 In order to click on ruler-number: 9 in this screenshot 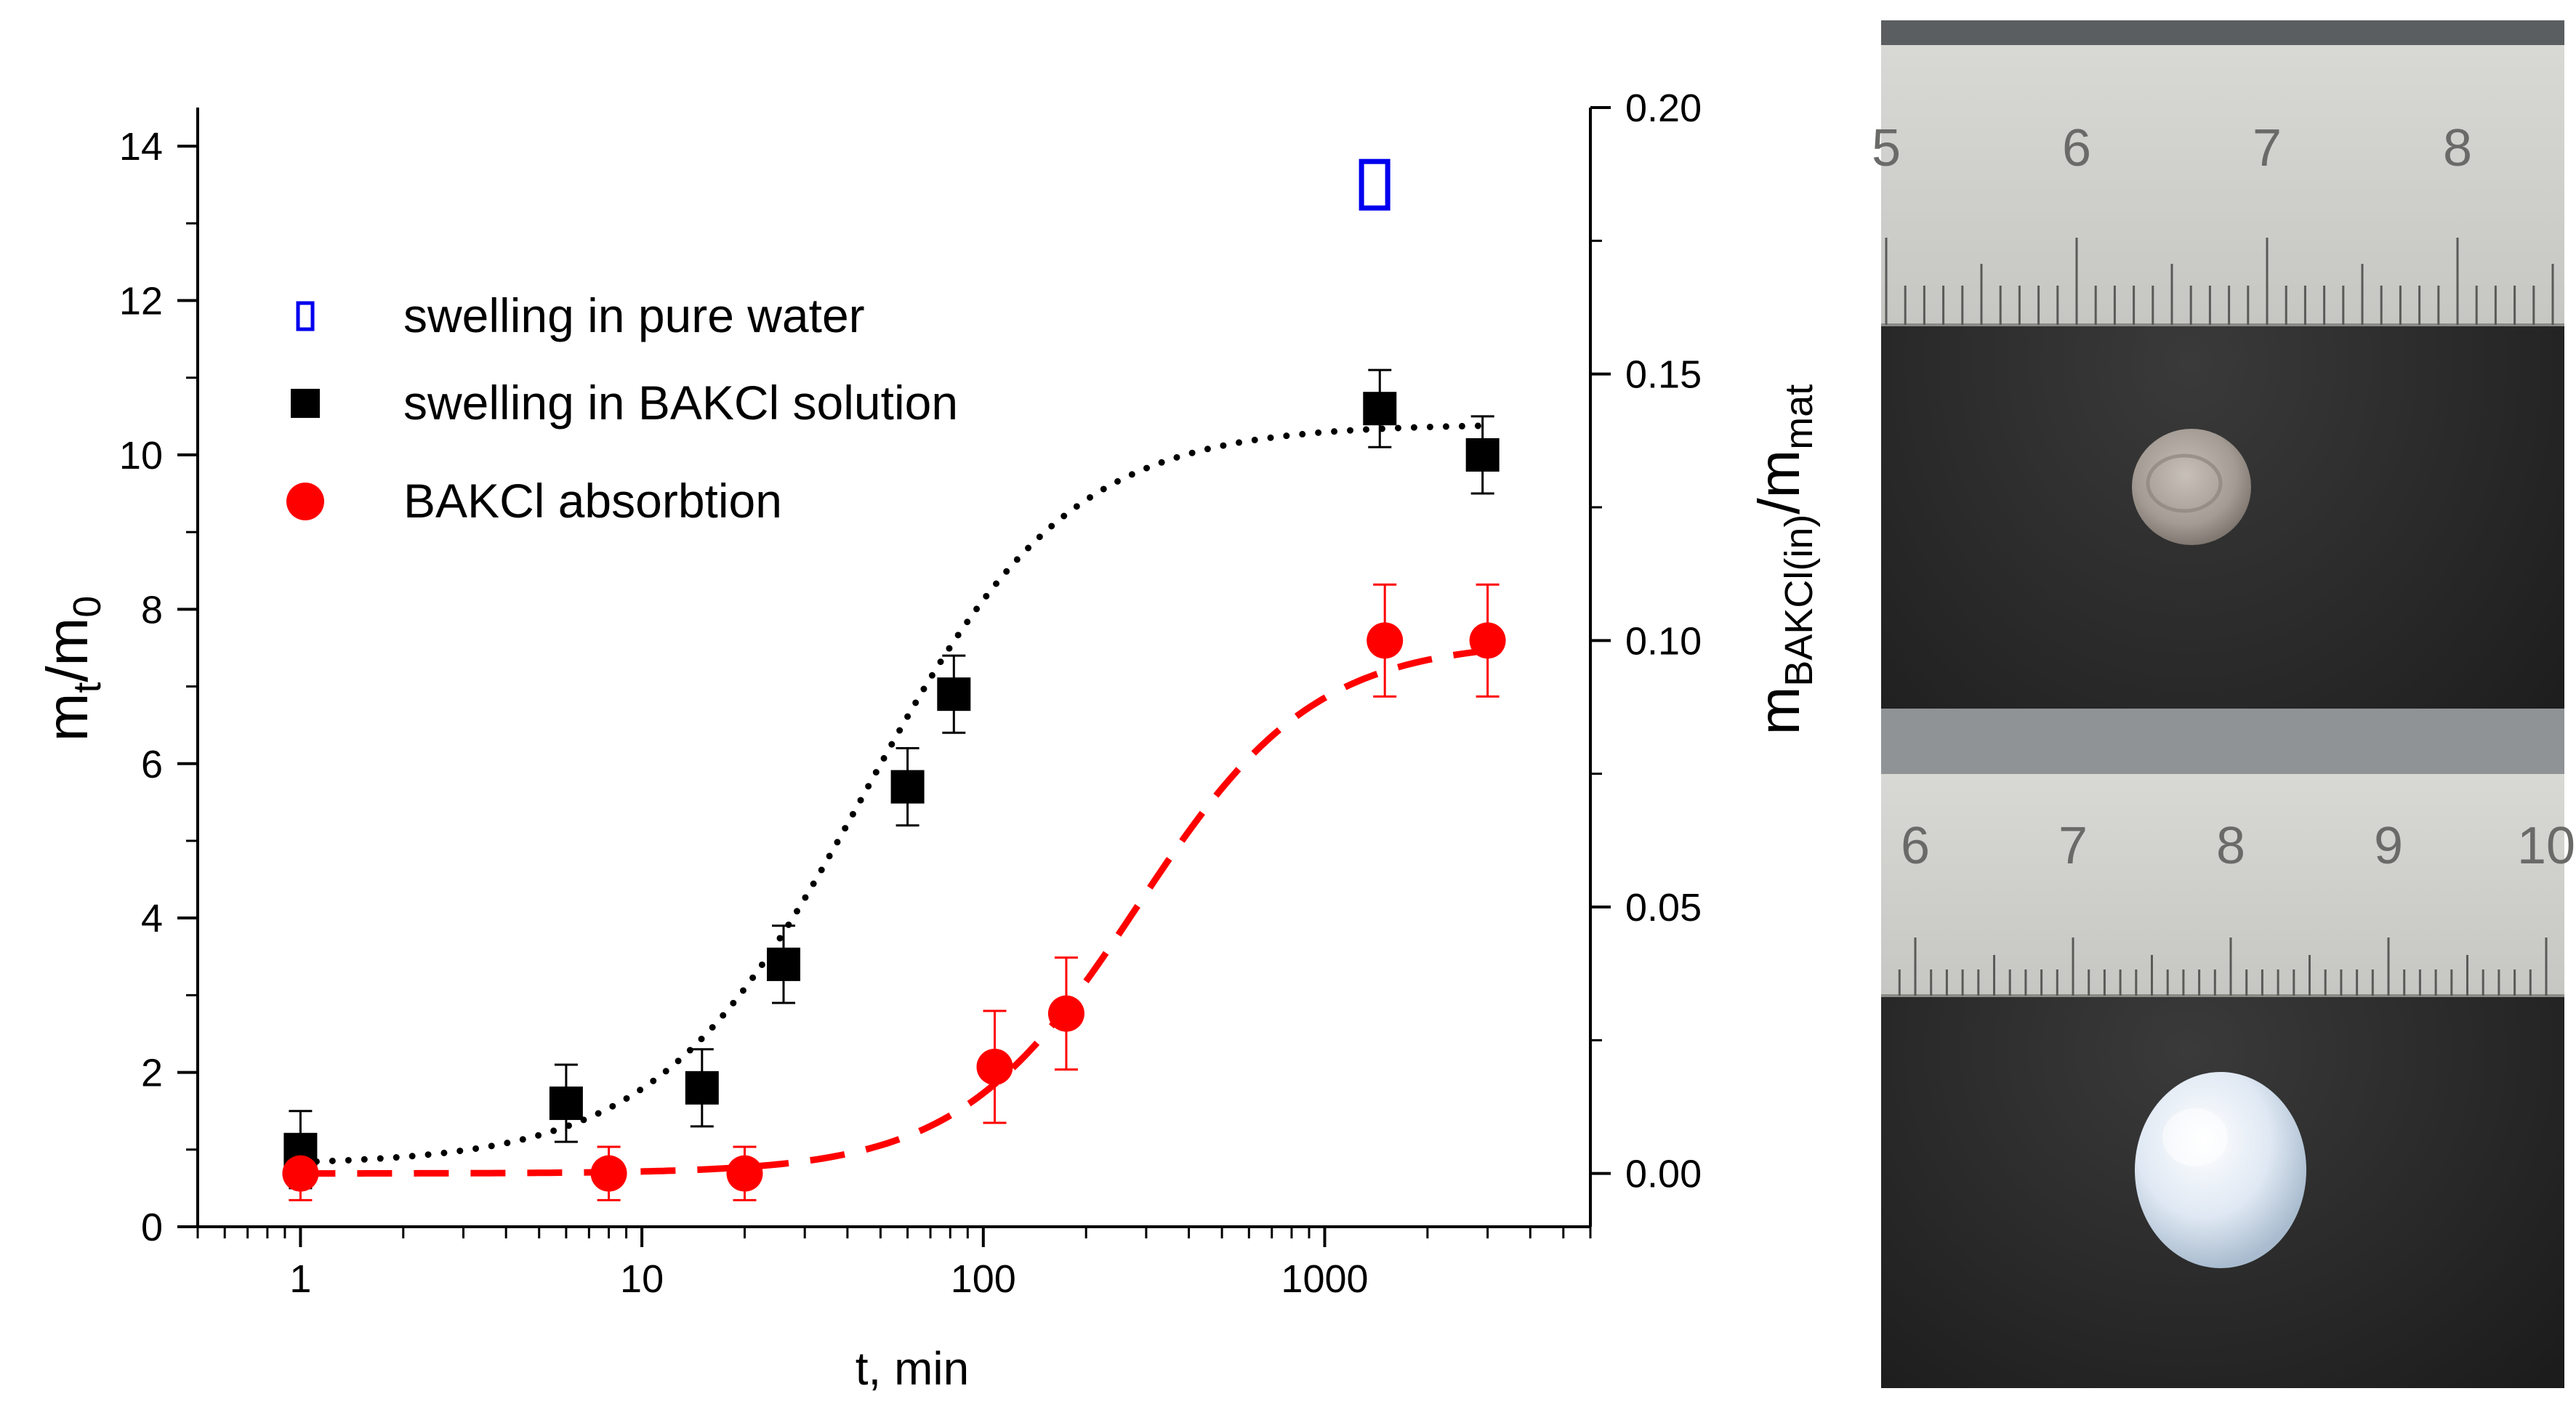, I will do `click(2388, 846)`.